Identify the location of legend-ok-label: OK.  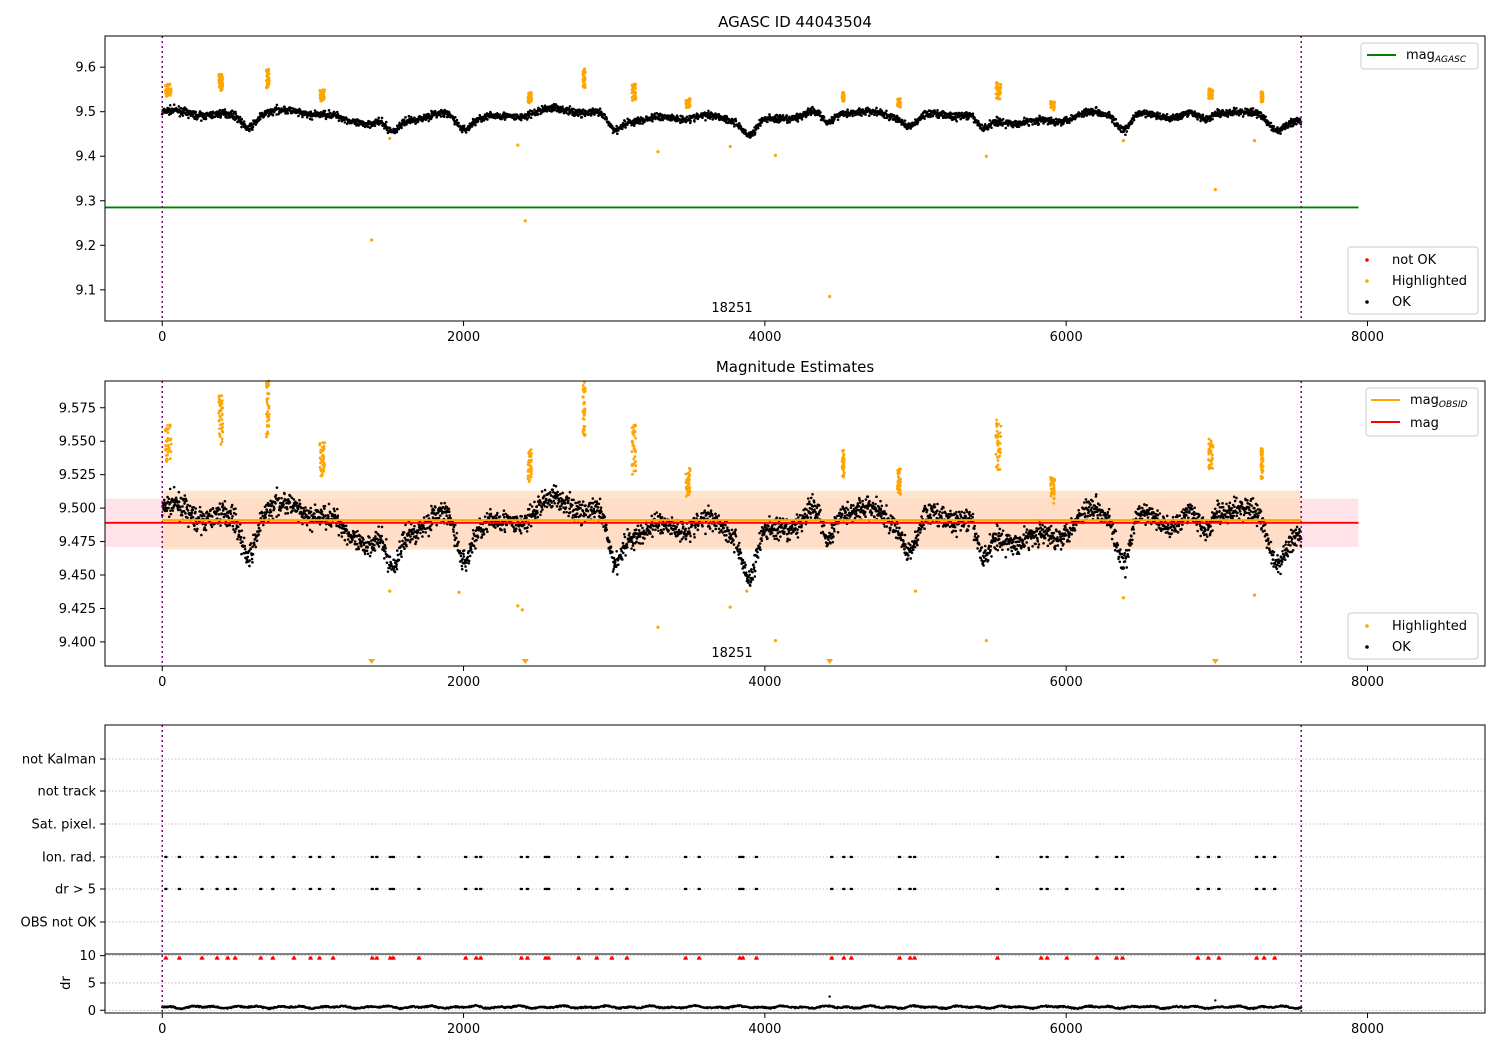
(1401, 302).